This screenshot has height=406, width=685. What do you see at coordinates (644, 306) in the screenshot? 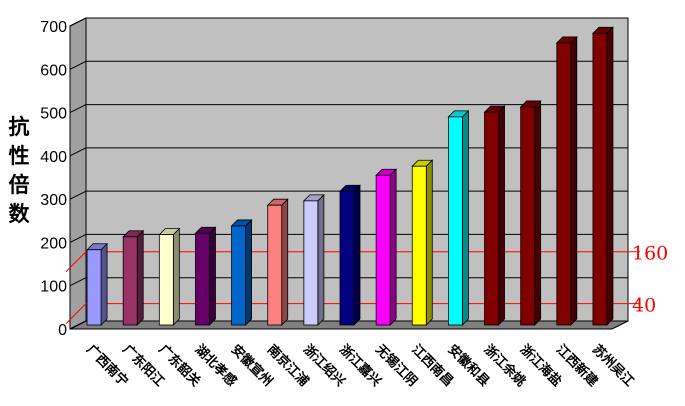
I see `reference-line-label: 40` at bounding box center [644, 306].